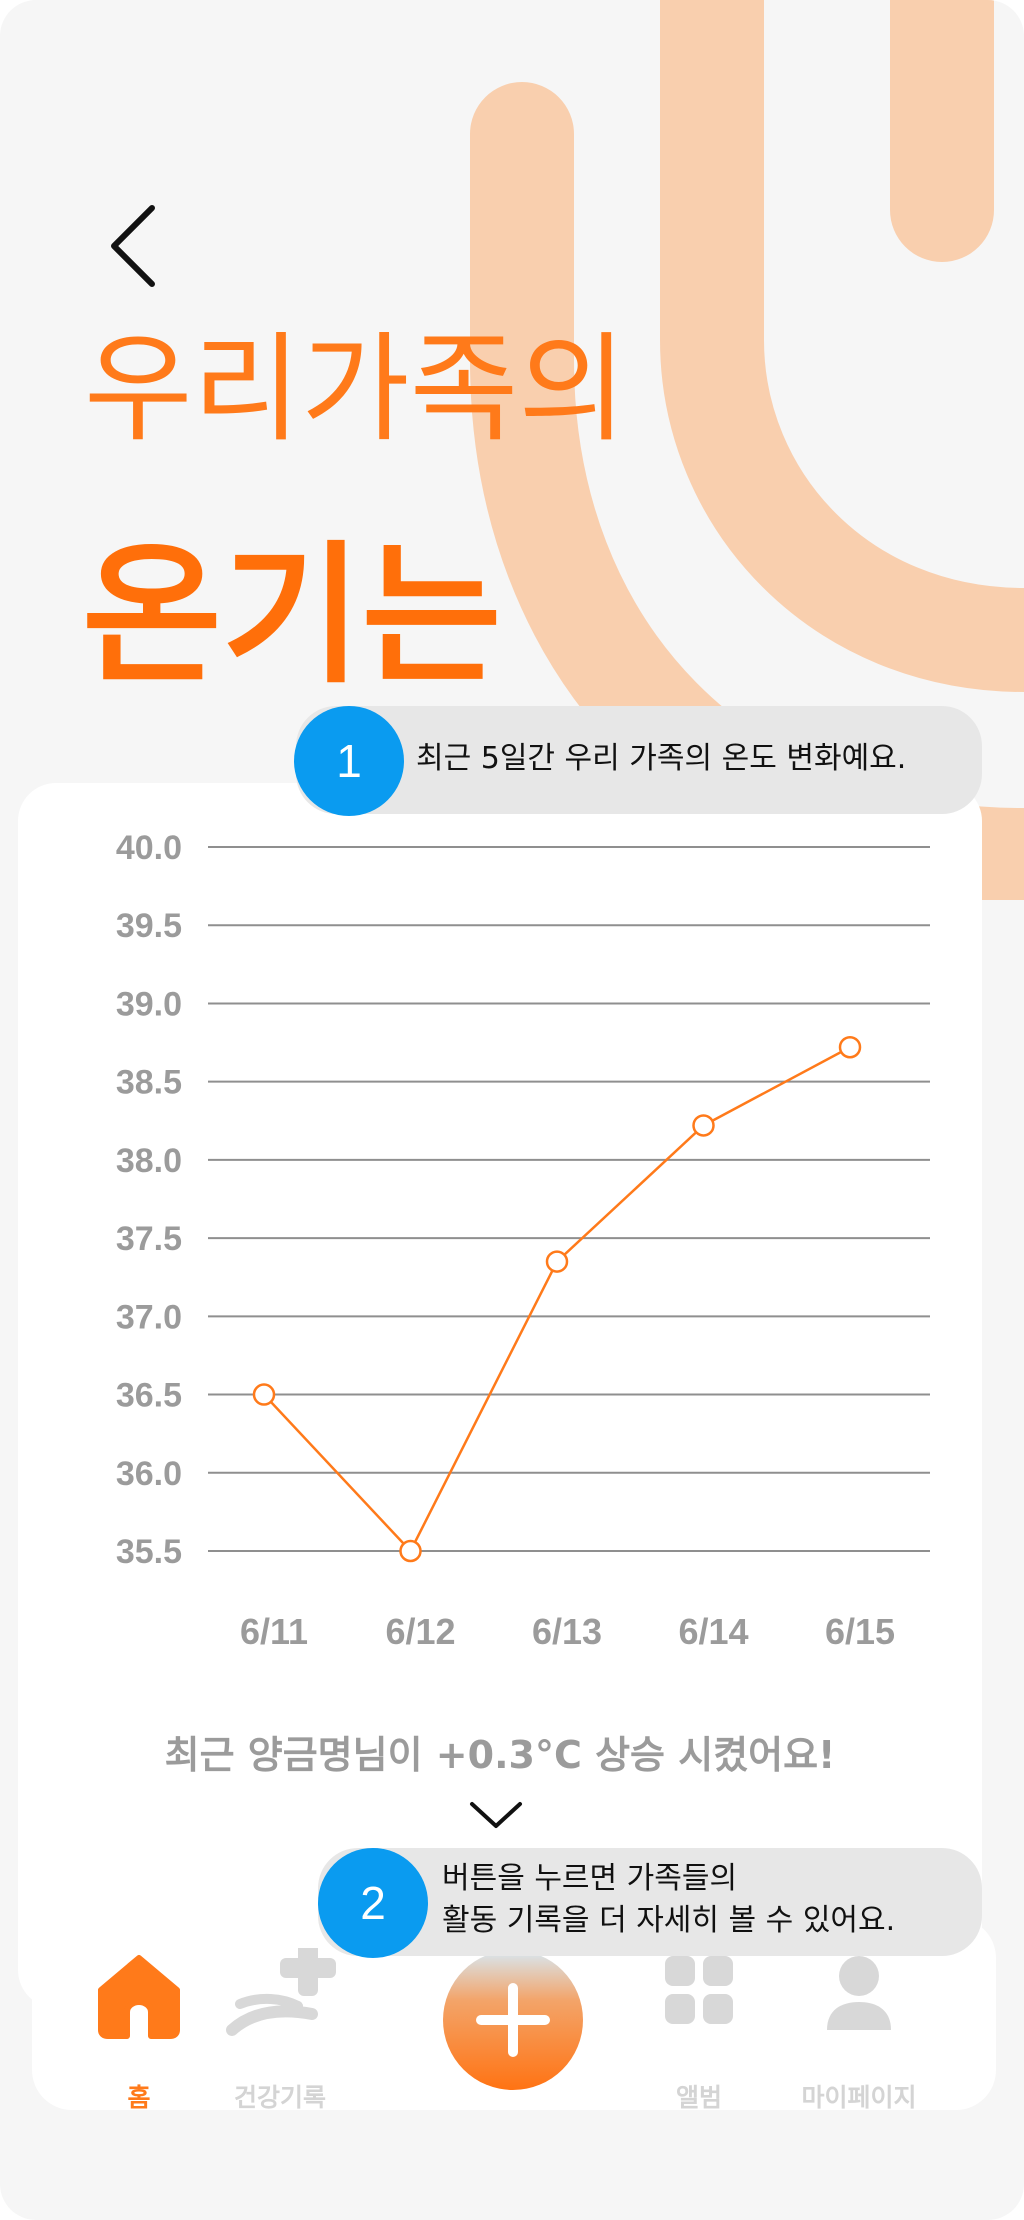 The image size is (1024, 2220). What do you see at coordinates (699, 1990) in the screenshot?
I see `grid-album-icon` at bounding box center [699, 1990].